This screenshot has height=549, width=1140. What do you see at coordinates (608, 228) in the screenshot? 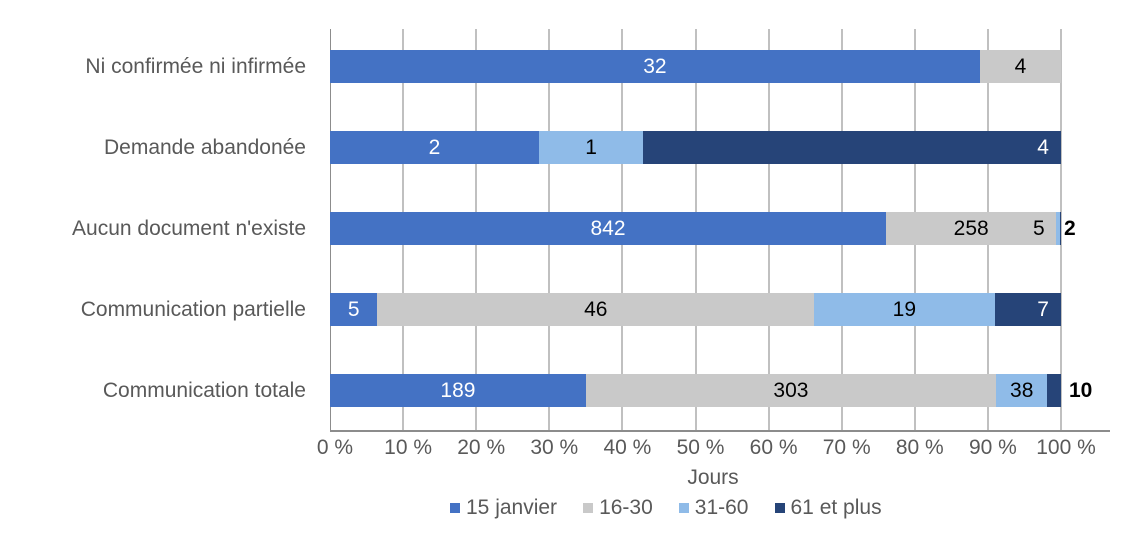
I see `bar-segment: 842` at bounding box center [608, 228].